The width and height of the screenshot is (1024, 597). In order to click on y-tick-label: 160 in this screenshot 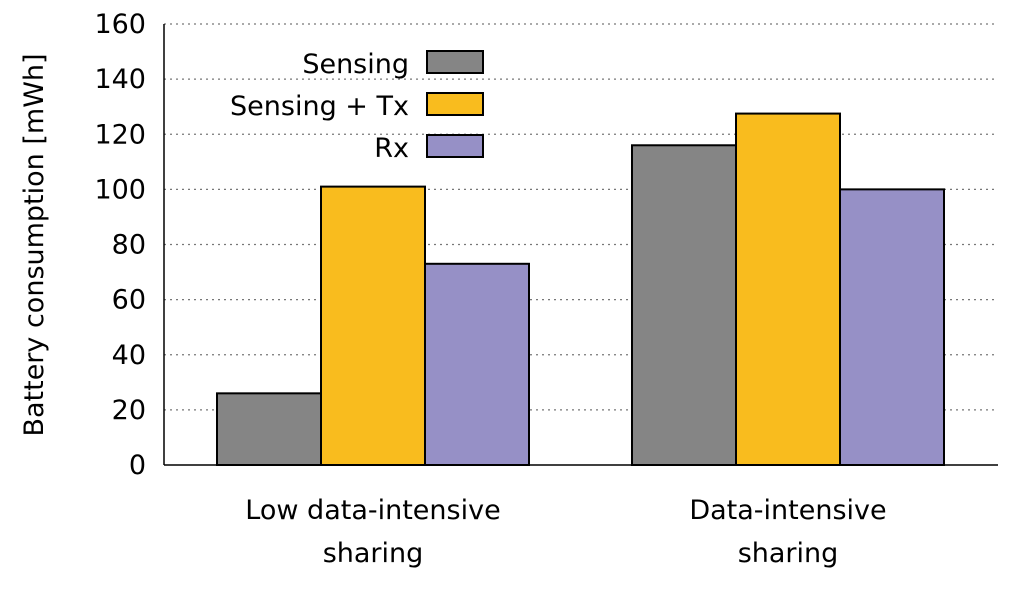, I will do `click(120, 24)`.